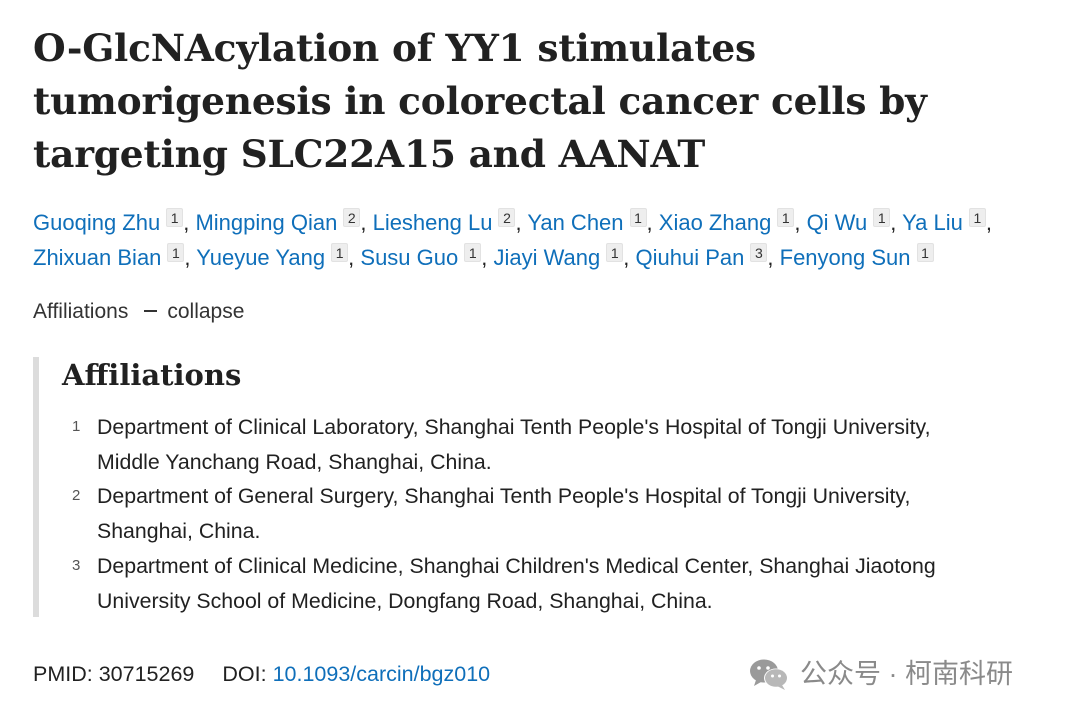 The height and width of the screenshot is (718, 1080). What do you see at coordinates (837, 222) in the screenshot?
I see `author-link: Qi Wu` at bounding box center [837, 222].